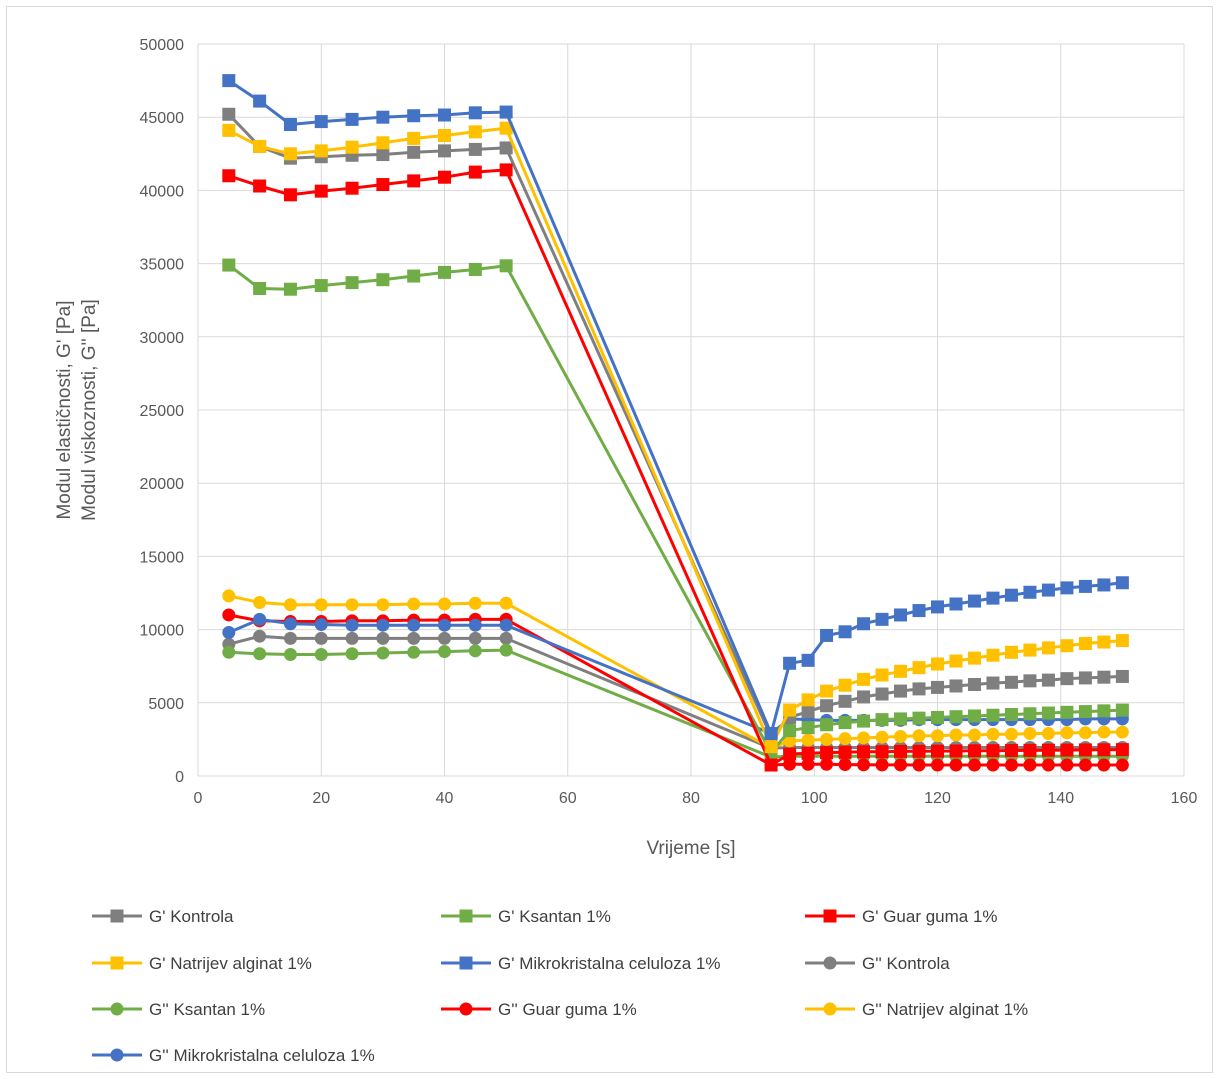 The width and height of the screenshot is (1219, 1079). Describe the element at coordinates (916, 1009) in the screenshot. I see `legend-item-8: G'' Natrijev alginat 1%` at that location.